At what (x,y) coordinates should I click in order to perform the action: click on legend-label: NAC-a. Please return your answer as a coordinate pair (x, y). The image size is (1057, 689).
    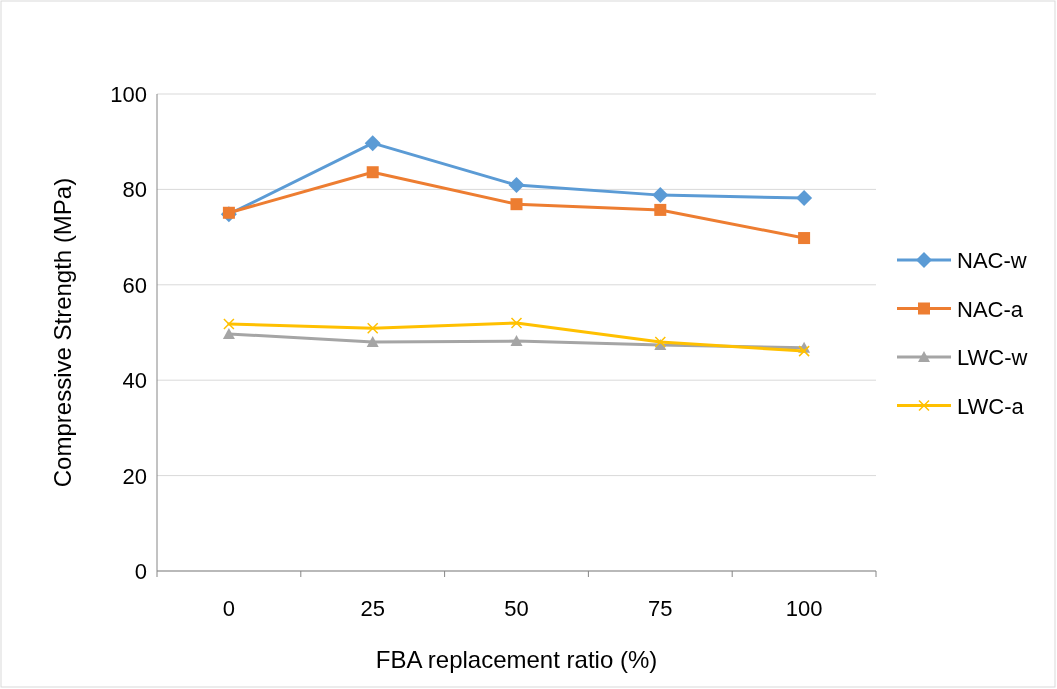
    Looking at the image, I should click on (990, 309).